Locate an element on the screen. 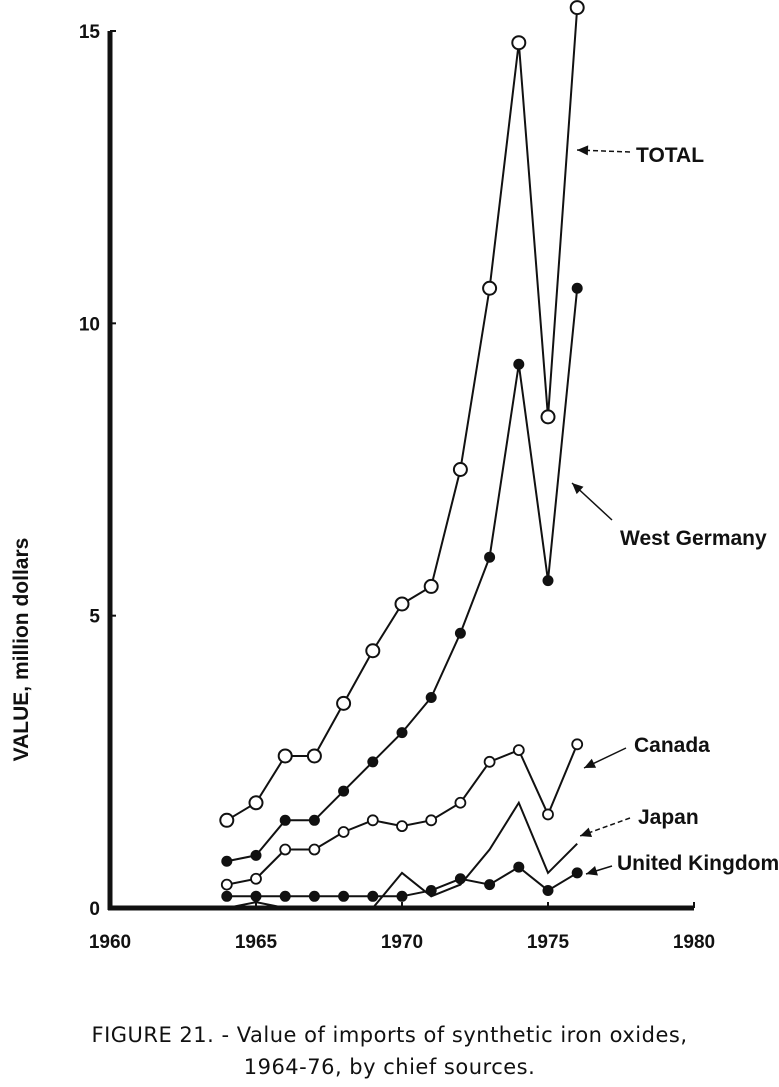 The height and width of the screenshot is (1087, 779). figure-caption-line-2: 1964-76, by chief sources. is located at coordinates (389, 1067).